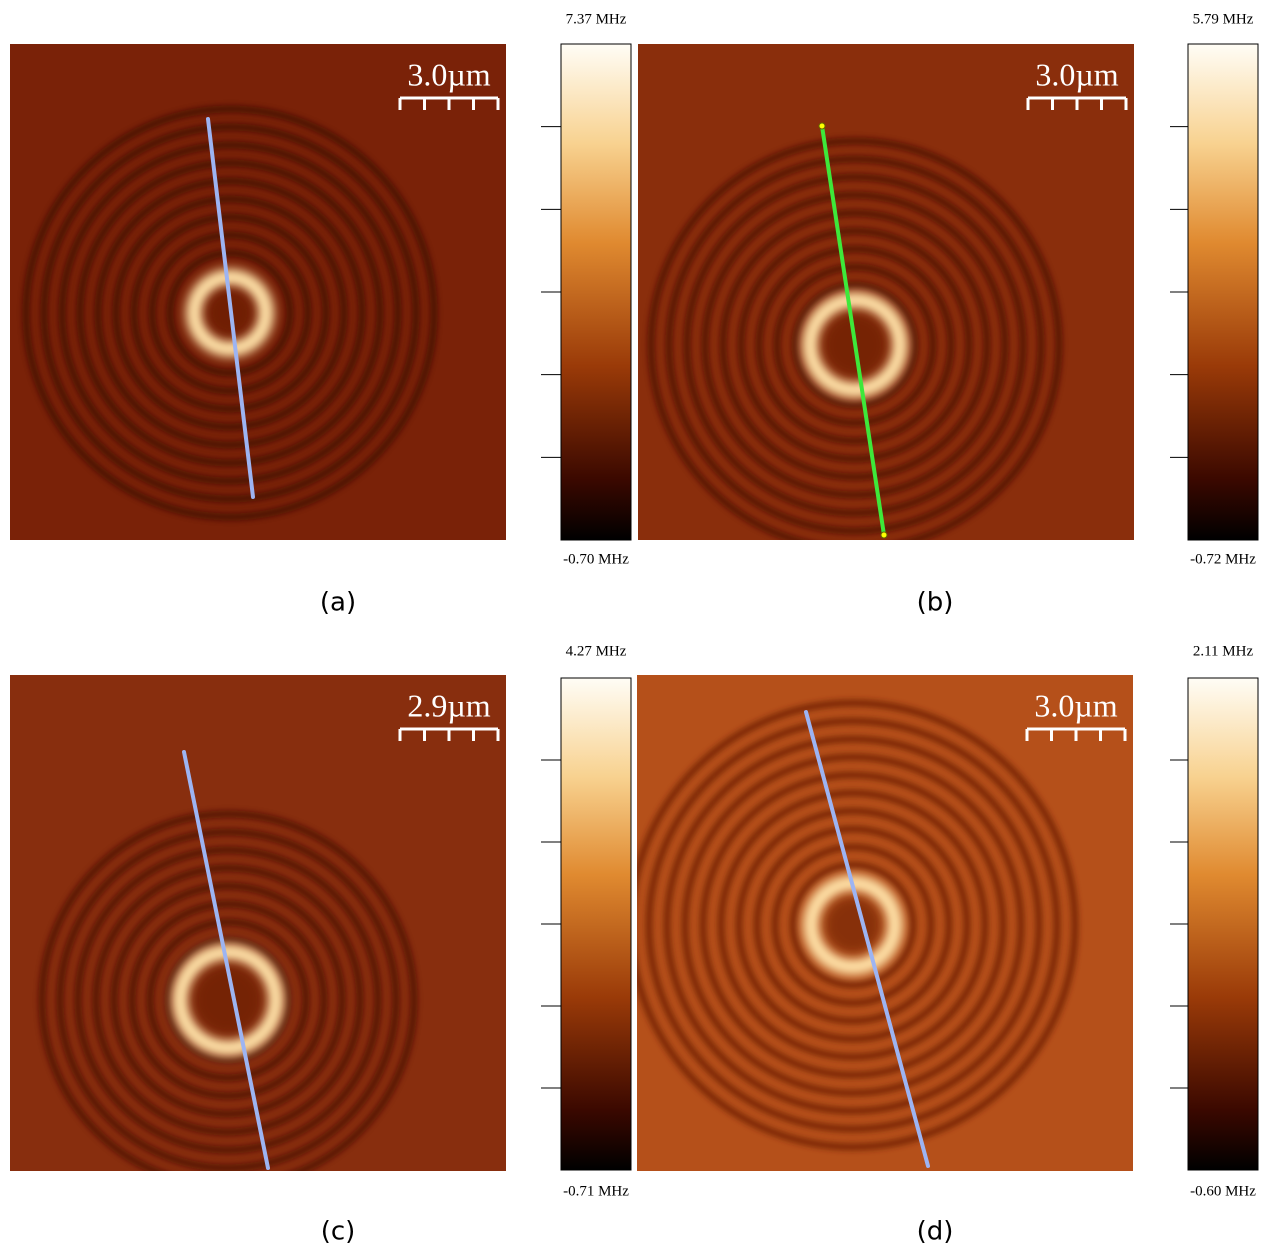  Describe the element at coordinates (448, 705) in the screenshot. I see `scale-bar-label: 2.9µm` at that location.